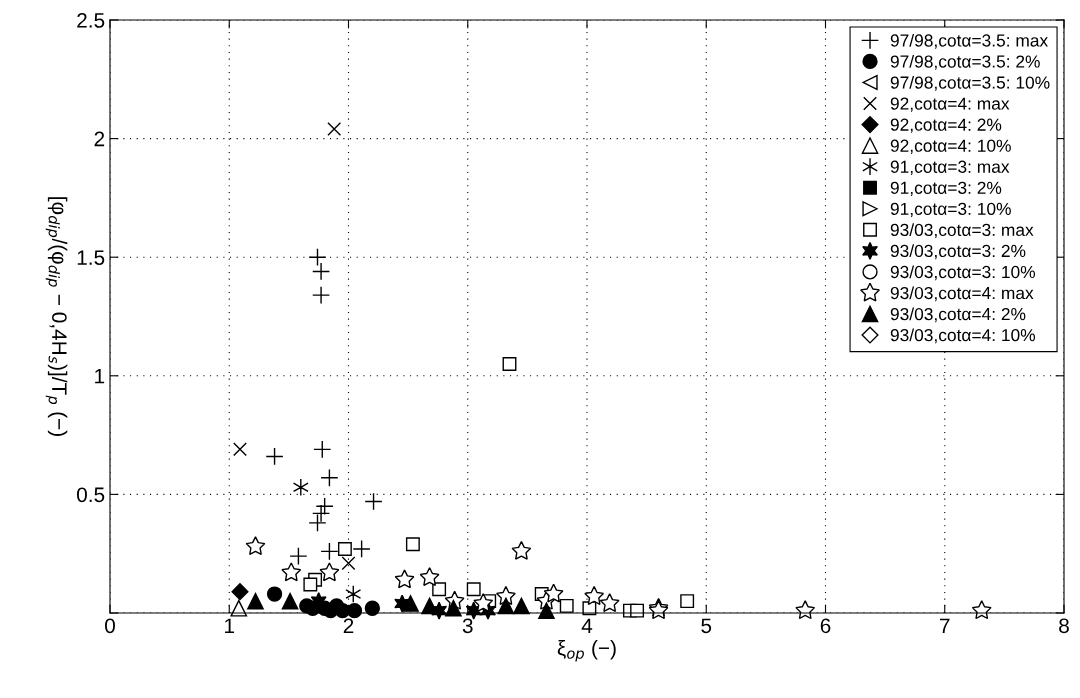  I want to click on legend-label: 93/03,cotα=4: 10%, so click(963, 336).